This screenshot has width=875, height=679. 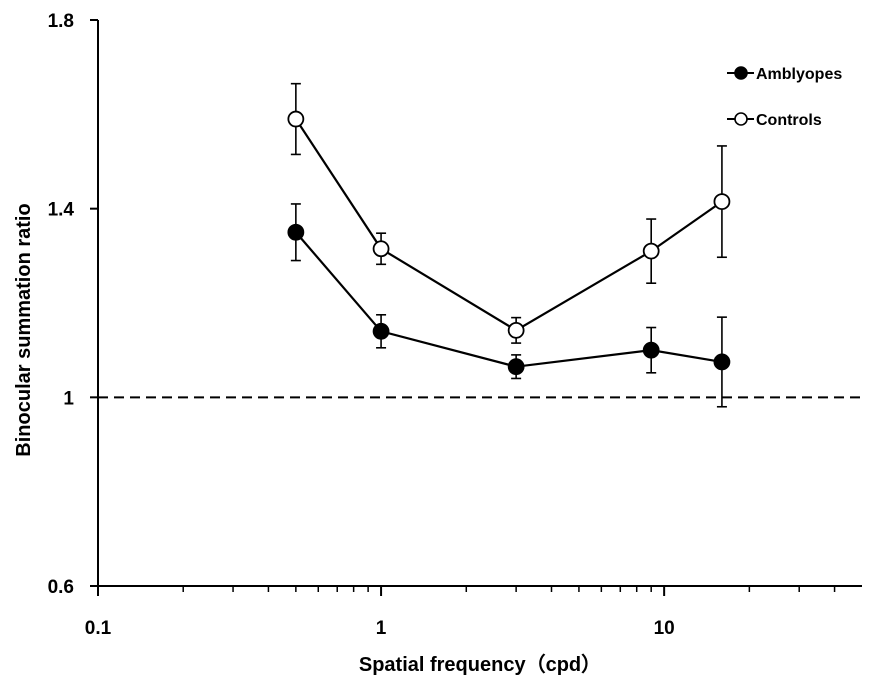 I want to click on legend-item-amblyopes: Amblyopes, so click(x=784, y=74).